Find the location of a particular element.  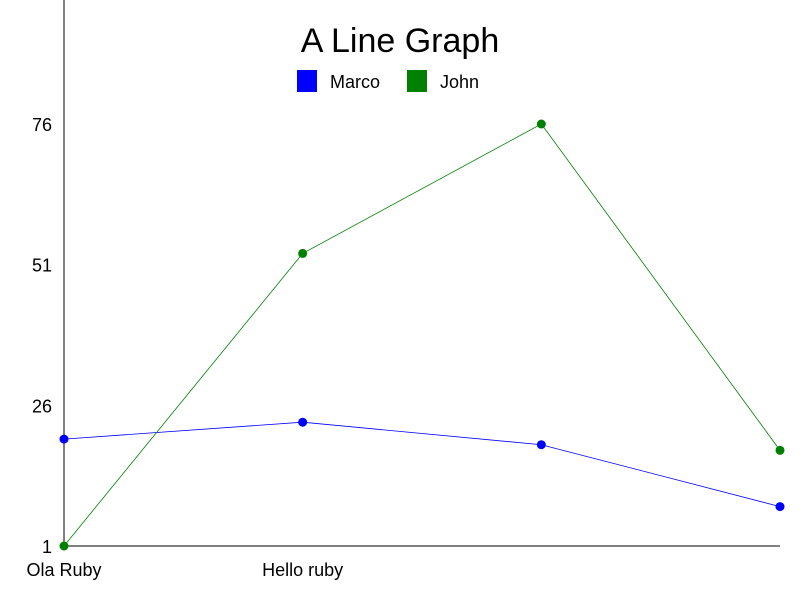

legend-item: John is located at coordinates (443, 81).